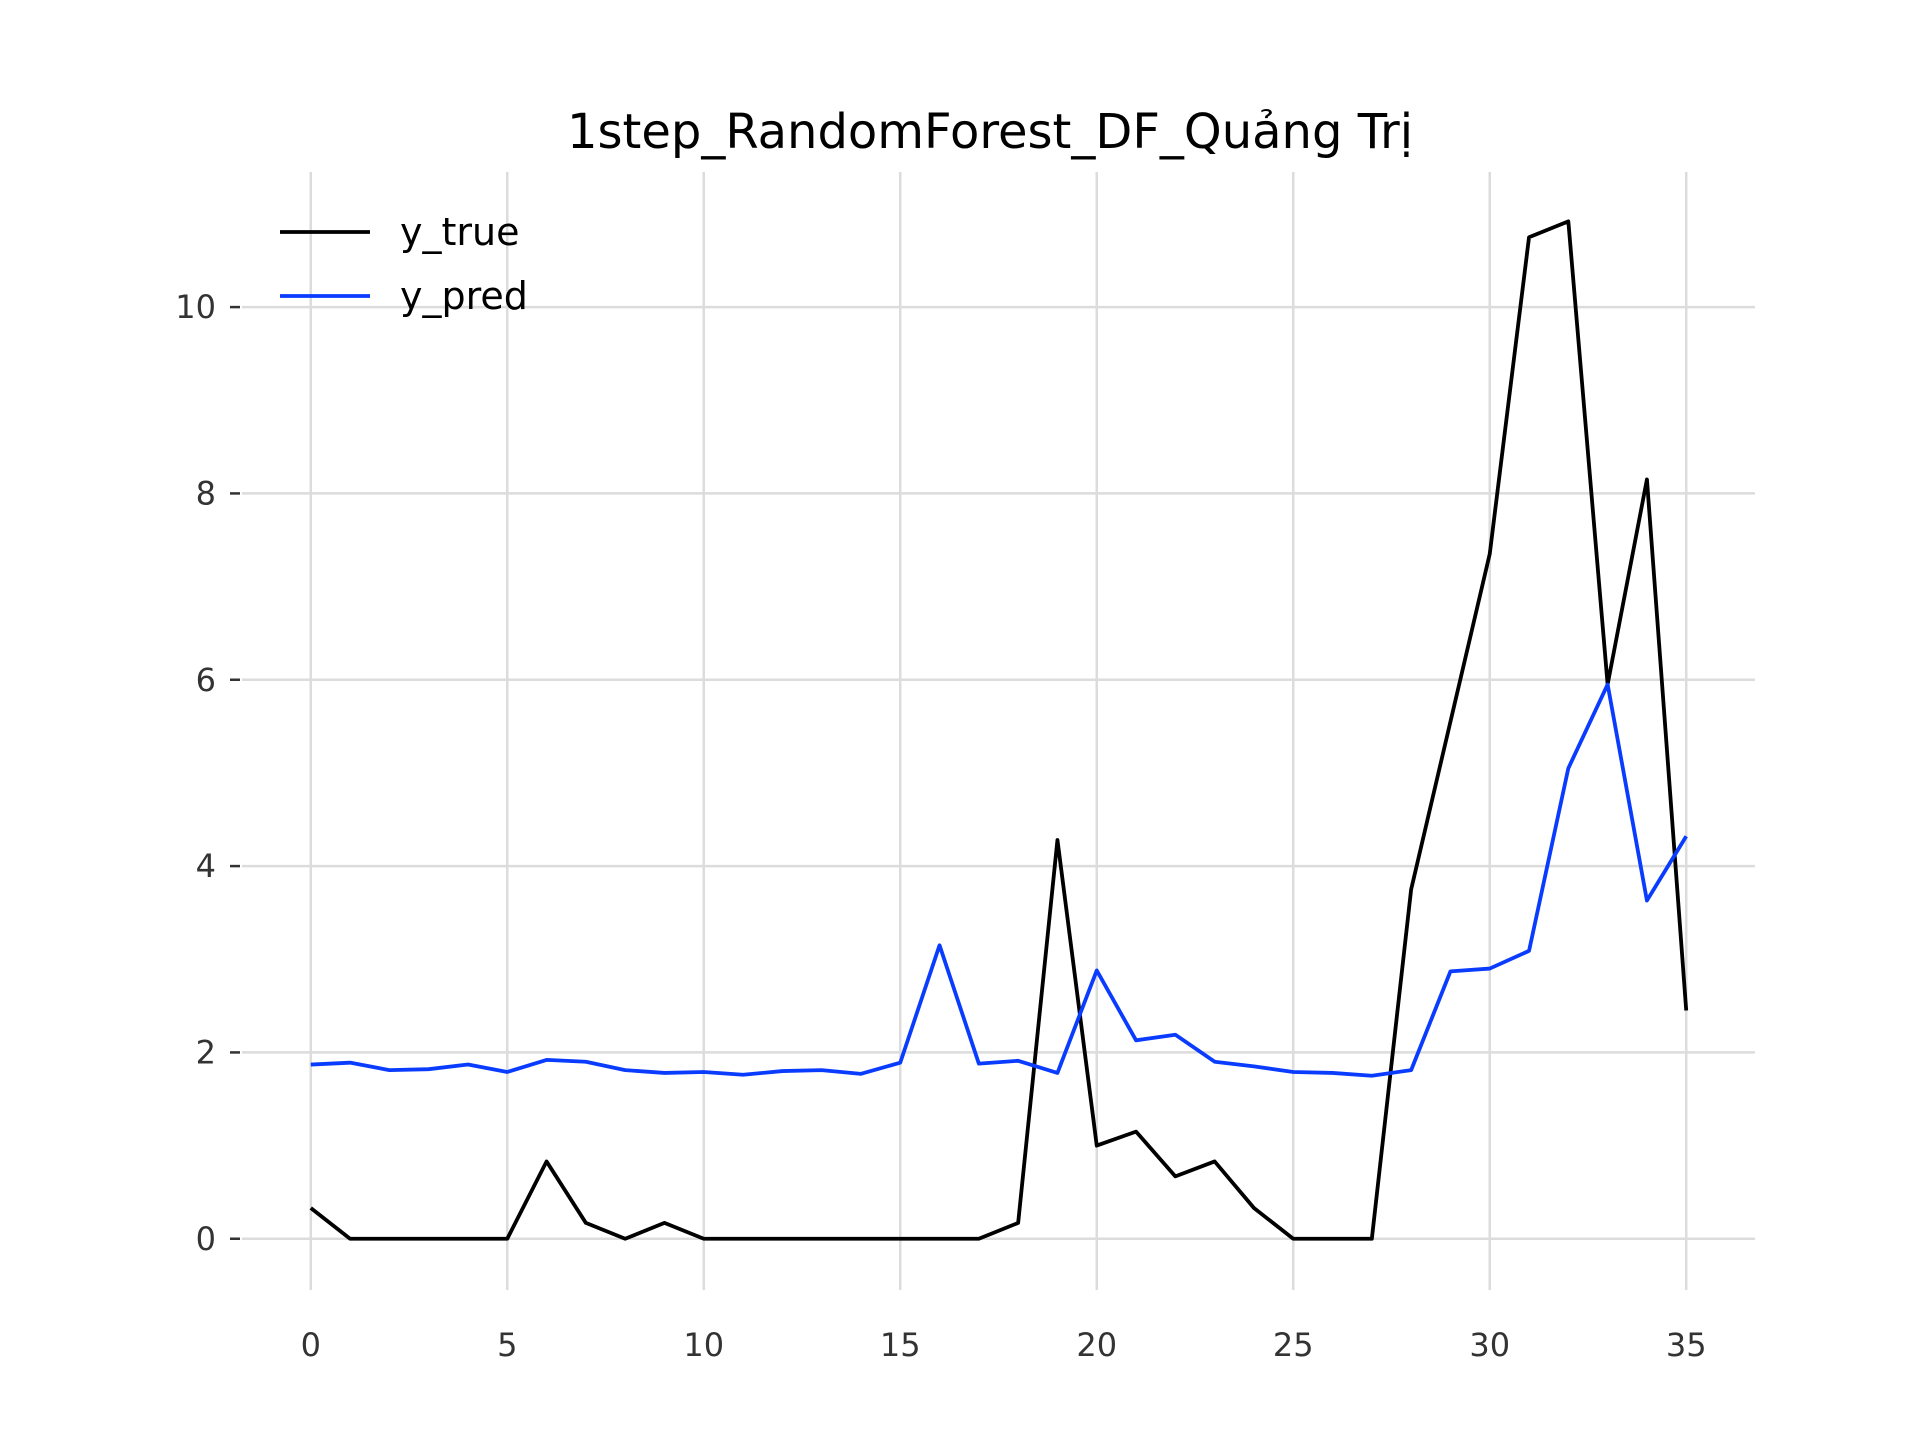 Image resolution: width=1920 pixels, height=1440 pixels. I want to click on x-tick-label: 35, so click(1686, 1345).